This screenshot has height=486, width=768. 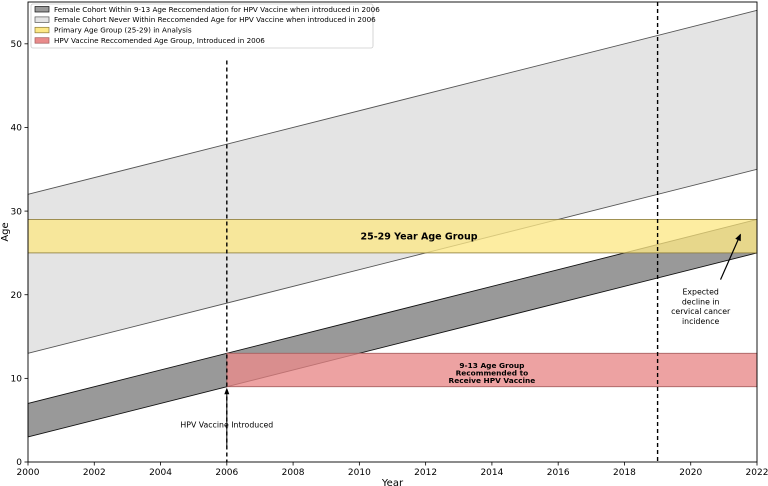 I want to click on y-axis-label: Age, so click(x=5, y=231).